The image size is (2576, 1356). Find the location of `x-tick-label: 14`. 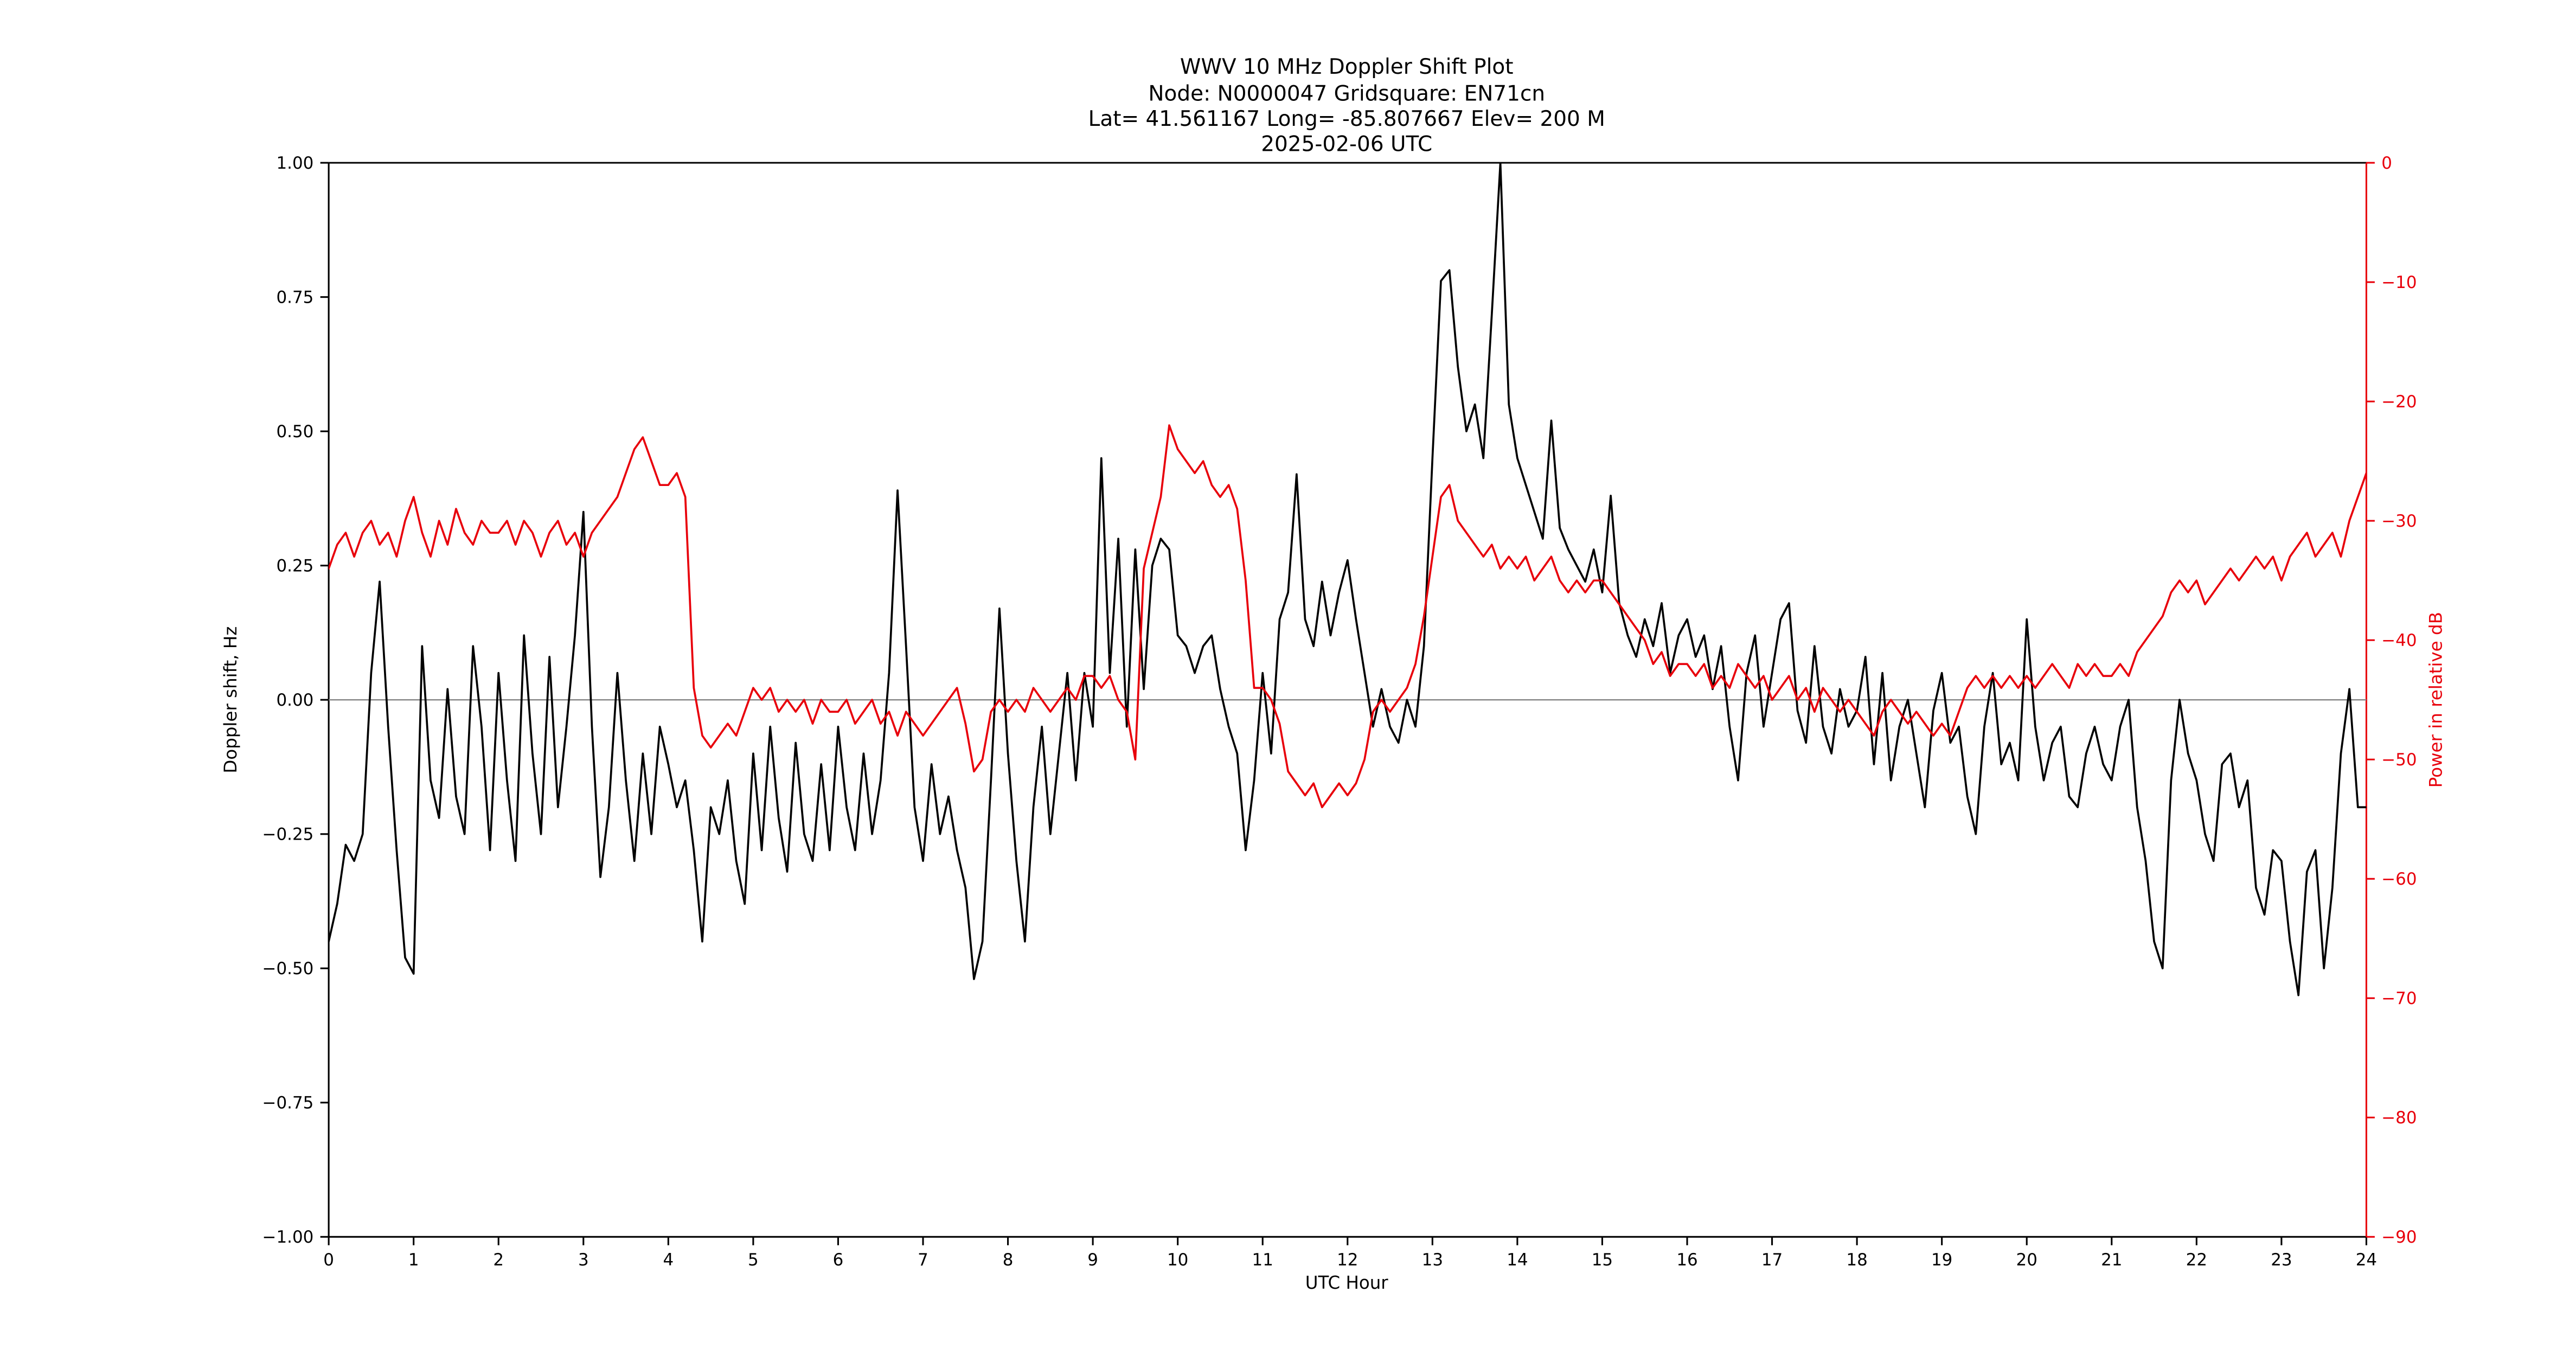

x-tick-label: 14 is located at coordinates (1517, 1260).